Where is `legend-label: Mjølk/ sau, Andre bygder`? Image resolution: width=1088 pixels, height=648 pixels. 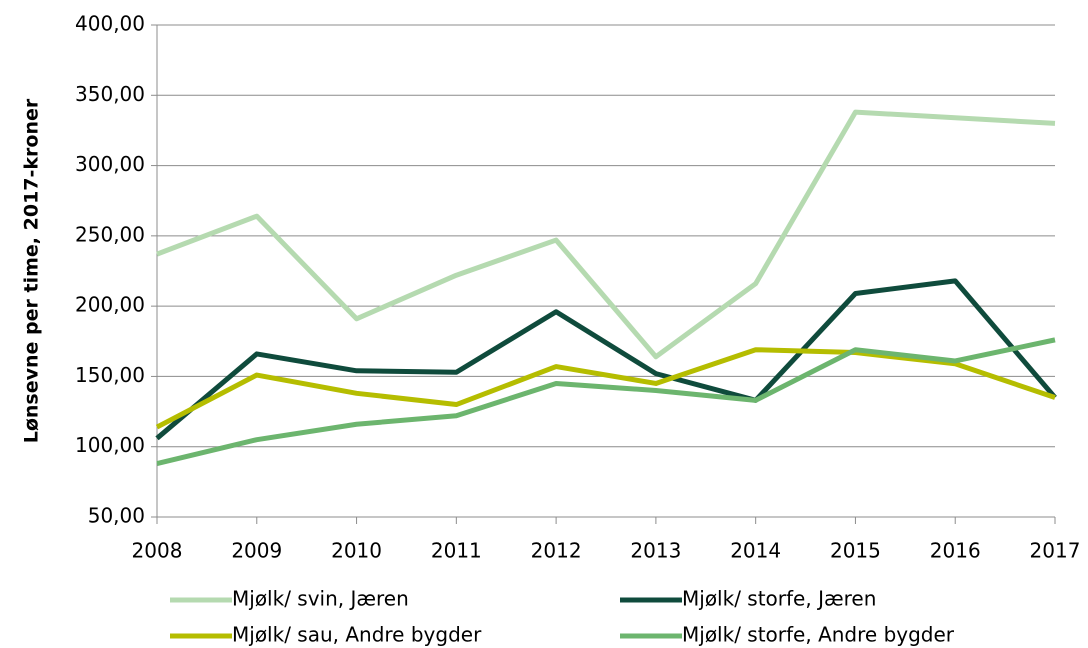
legend-label: Mjølk/ sau, Andre bygder is located at coordinates (357, 635).